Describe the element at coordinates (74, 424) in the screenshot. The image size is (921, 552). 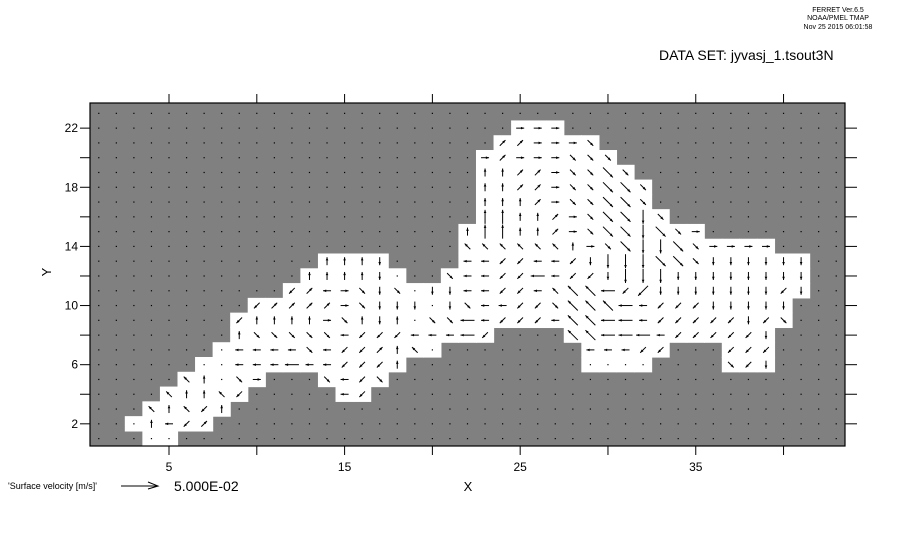
I see `y-tick-label: 2` at that location.